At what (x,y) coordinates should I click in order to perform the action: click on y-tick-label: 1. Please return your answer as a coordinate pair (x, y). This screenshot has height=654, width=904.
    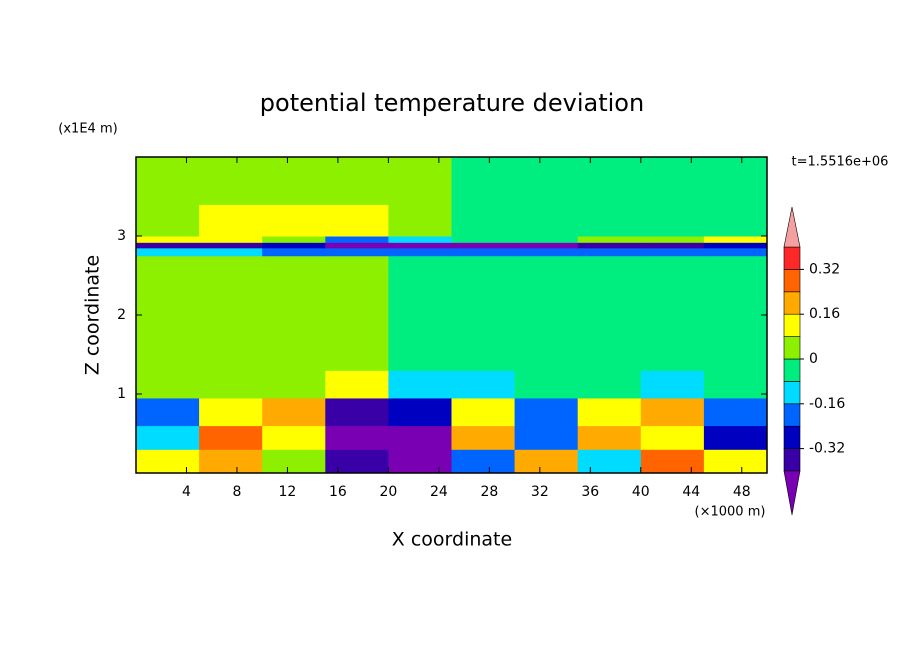
    Looking at the image, I should click on (121, 394).